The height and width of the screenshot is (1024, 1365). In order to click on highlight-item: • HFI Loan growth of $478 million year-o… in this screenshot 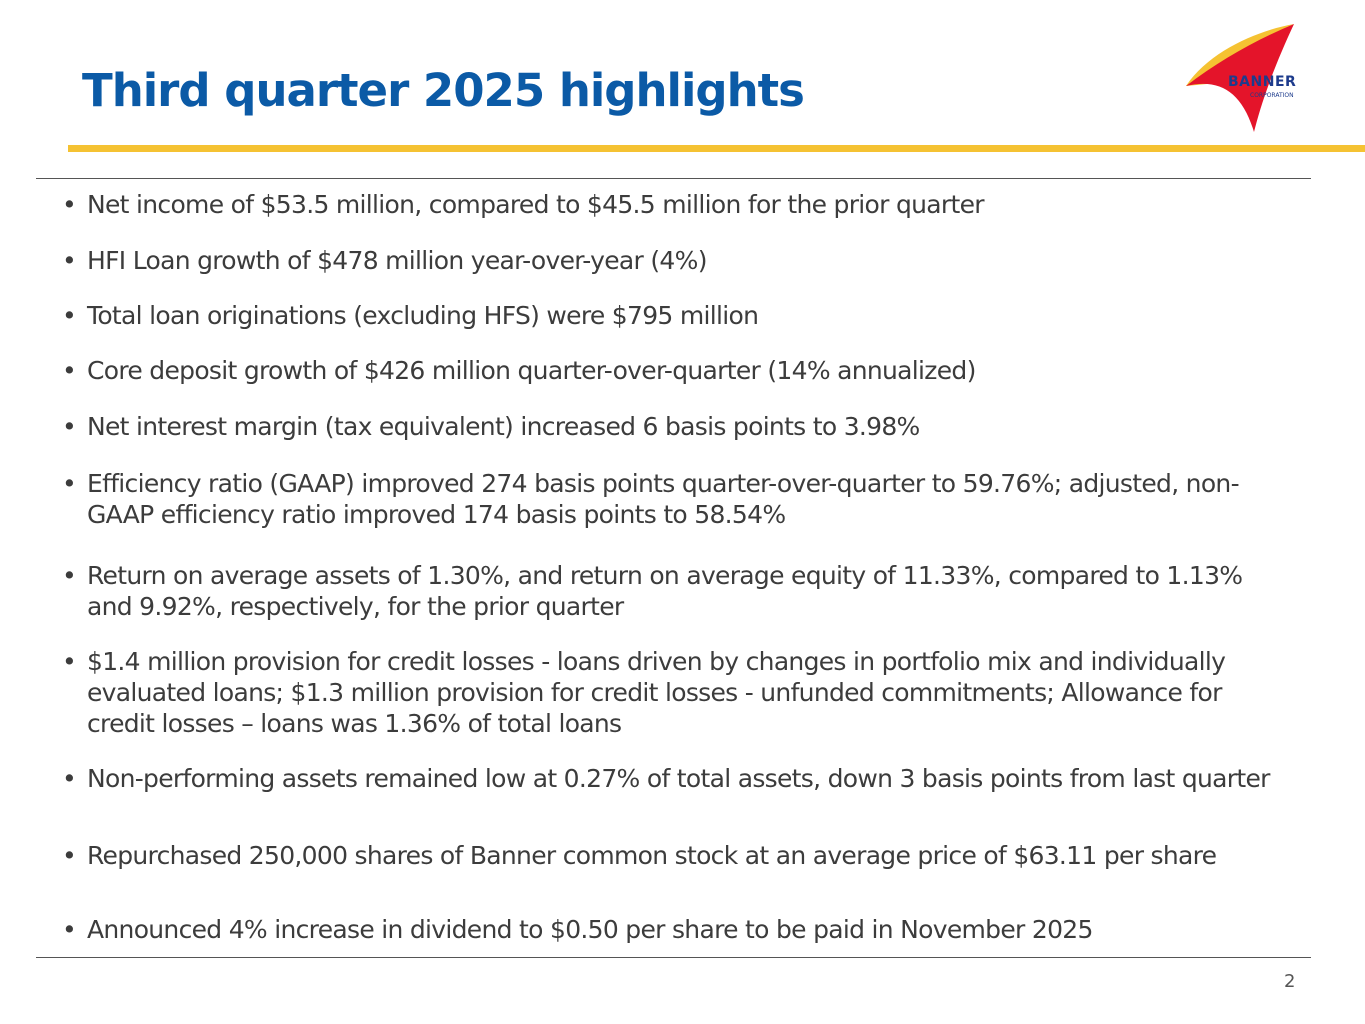, I will do `click(675, 260)`.